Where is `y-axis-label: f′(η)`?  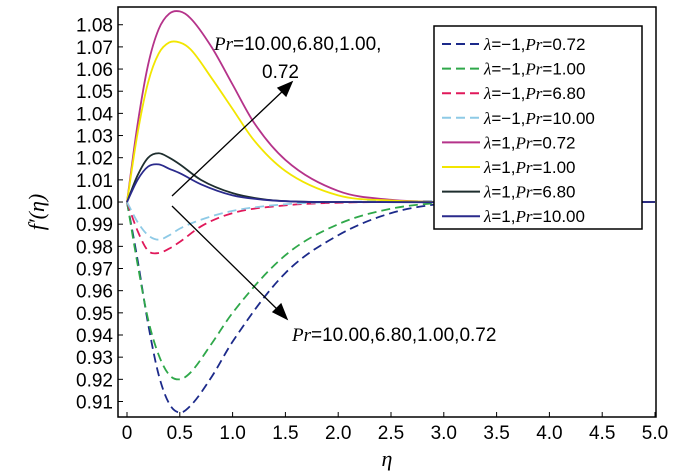 y-axis-label: f′(η) is located at coordinates (36, 212).